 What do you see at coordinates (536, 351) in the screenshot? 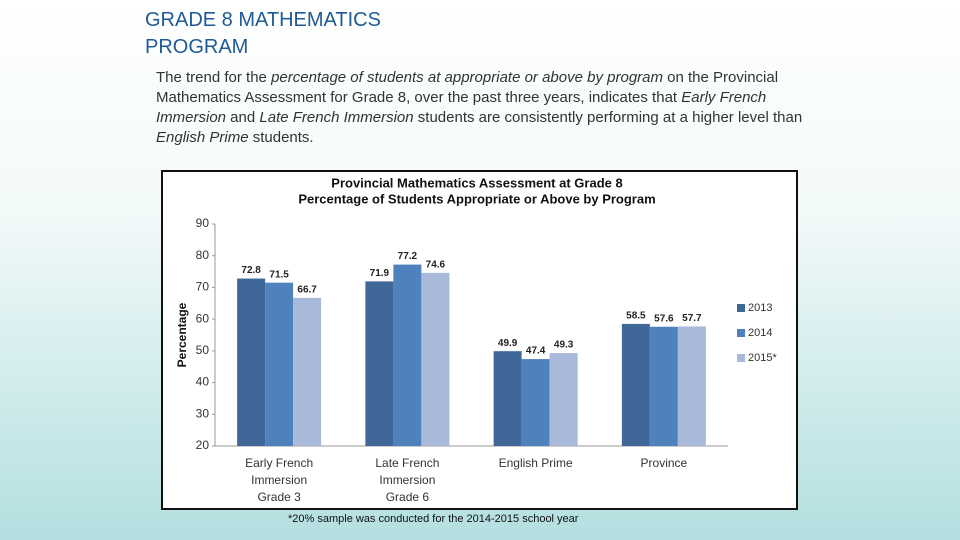
I see `data-label: 47.4` at bounding box center [536, 351].